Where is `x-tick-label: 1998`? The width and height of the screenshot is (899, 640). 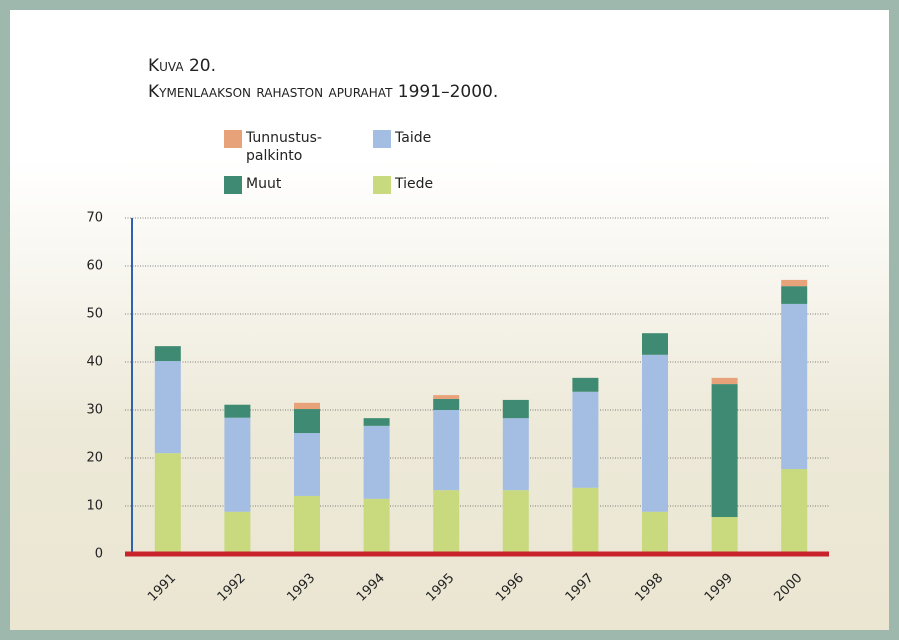
x-tick-label: 1998 is located at coordinates (649, 588).